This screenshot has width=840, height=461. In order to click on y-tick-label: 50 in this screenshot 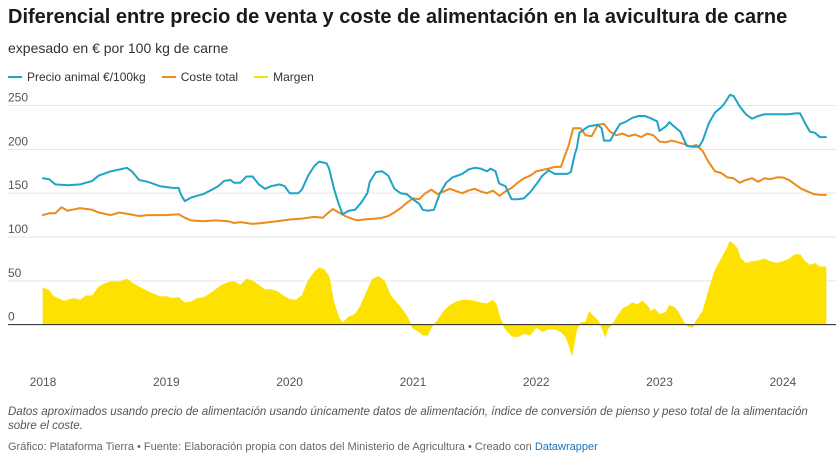, I will do `click(15, 273)`.